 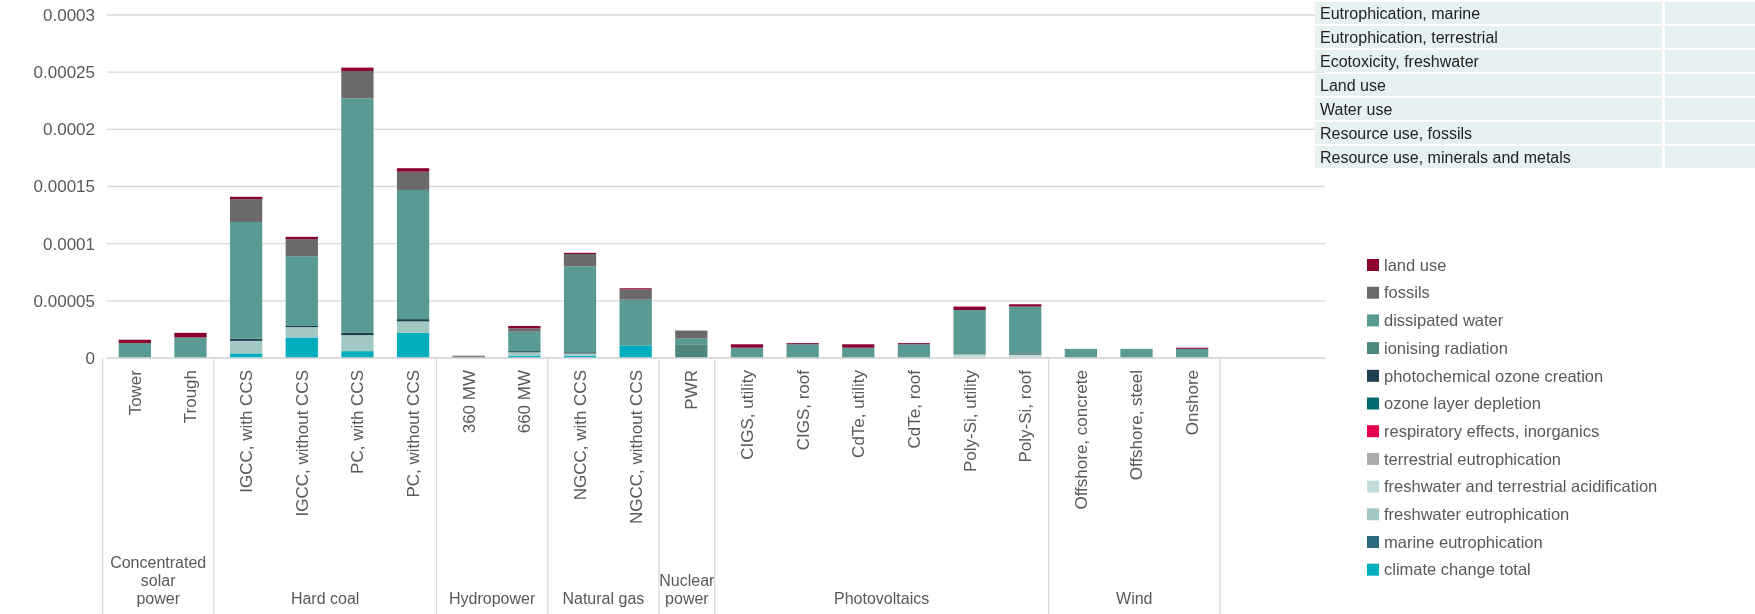 What do you see at coordinates (636, 447) in the screenshot?
I see `x-tick-label: NGCC, without CCS` at bounding box center [636, 447].